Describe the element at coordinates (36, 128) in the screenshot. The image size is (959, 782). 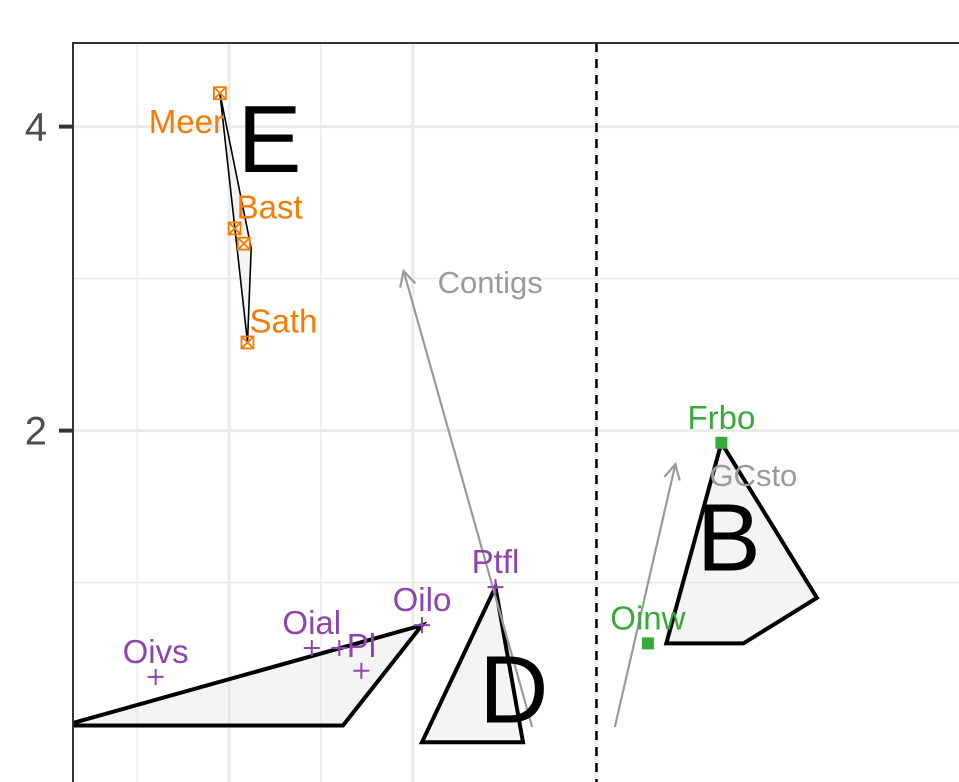
I see `y-axis-tick-label: 4` at that location.